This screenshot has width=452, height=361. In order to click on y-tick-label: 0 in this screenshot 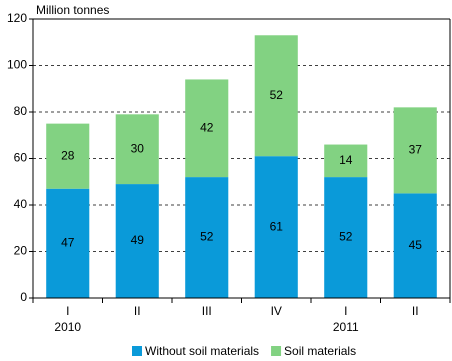, I will do `click(23, 297)`.